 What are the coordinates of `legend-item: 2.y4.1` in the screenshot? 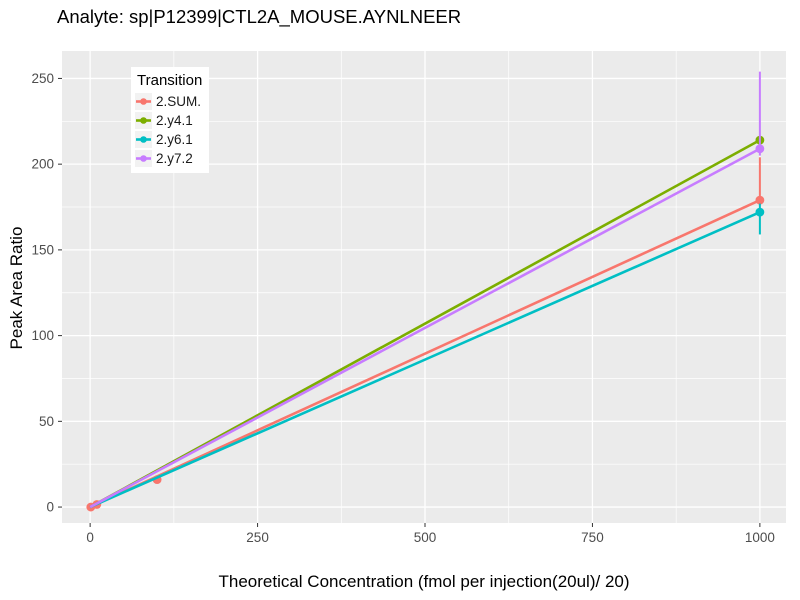 It's located at (168, 120).